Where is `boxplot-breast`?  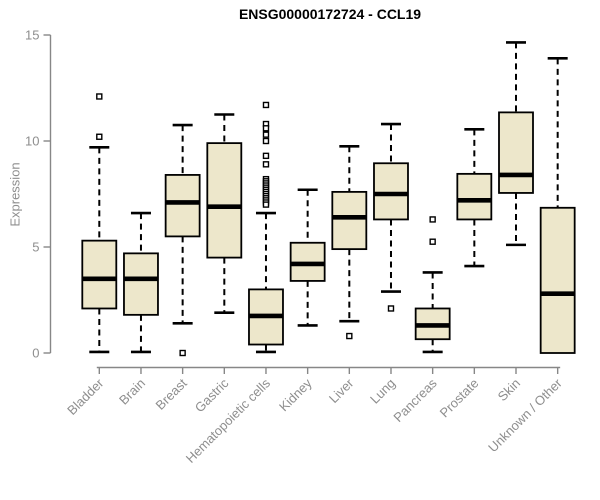 boxplot-breast is located at coordinates (182, 240).